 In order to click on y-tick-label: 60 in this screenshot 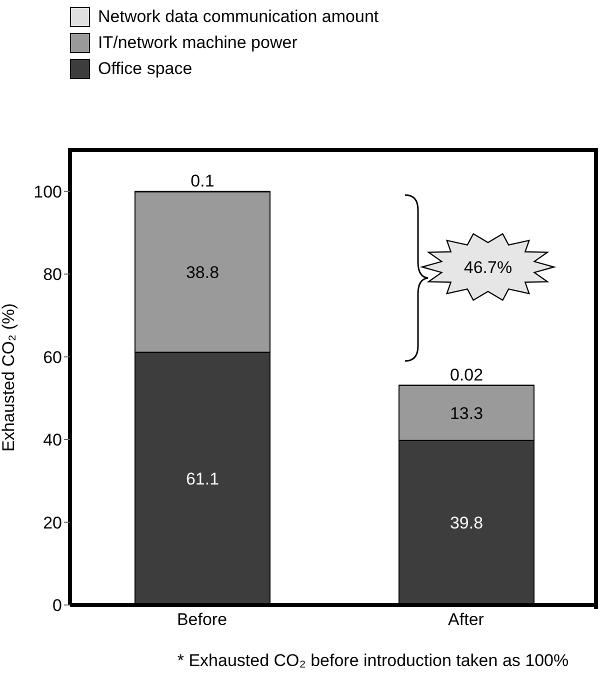, I will do `click(52, 357)`.